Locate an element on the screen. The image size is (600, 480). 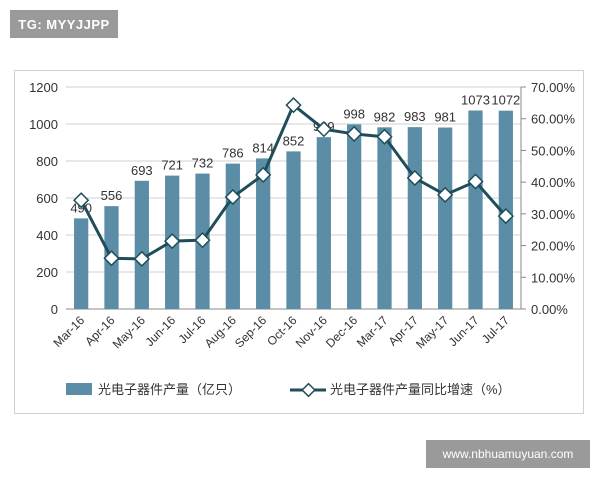
watermark-bottom-right: www.nbhuamuyuan.com is located at coordinates (508, 454).